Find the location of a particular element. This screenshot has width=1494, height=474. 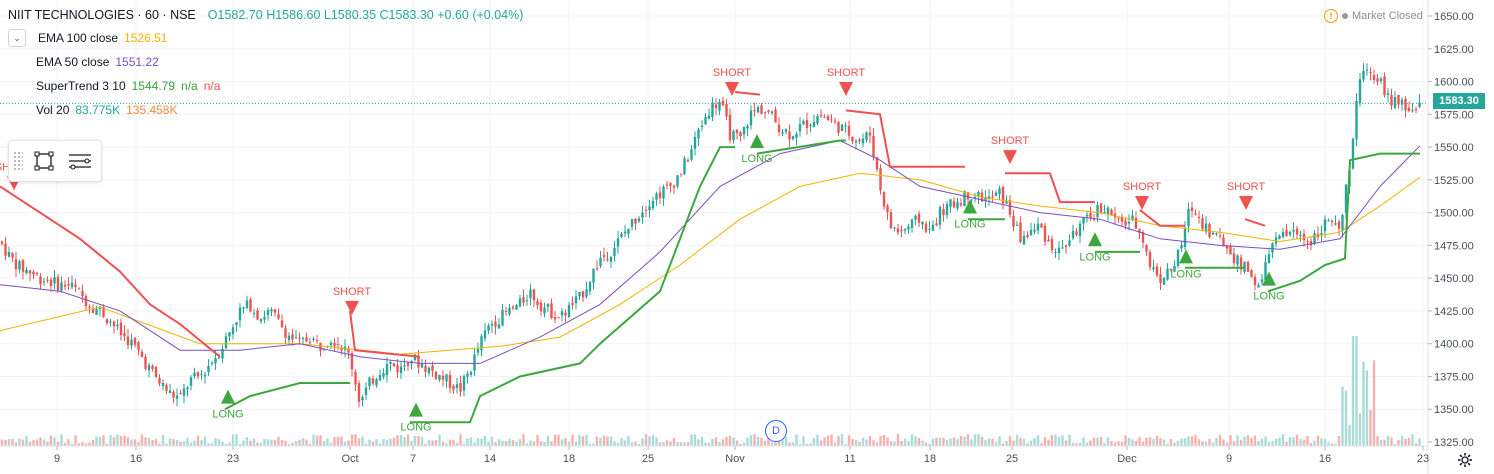

time-tick-label: 18 is located at coordinates (930, 459).